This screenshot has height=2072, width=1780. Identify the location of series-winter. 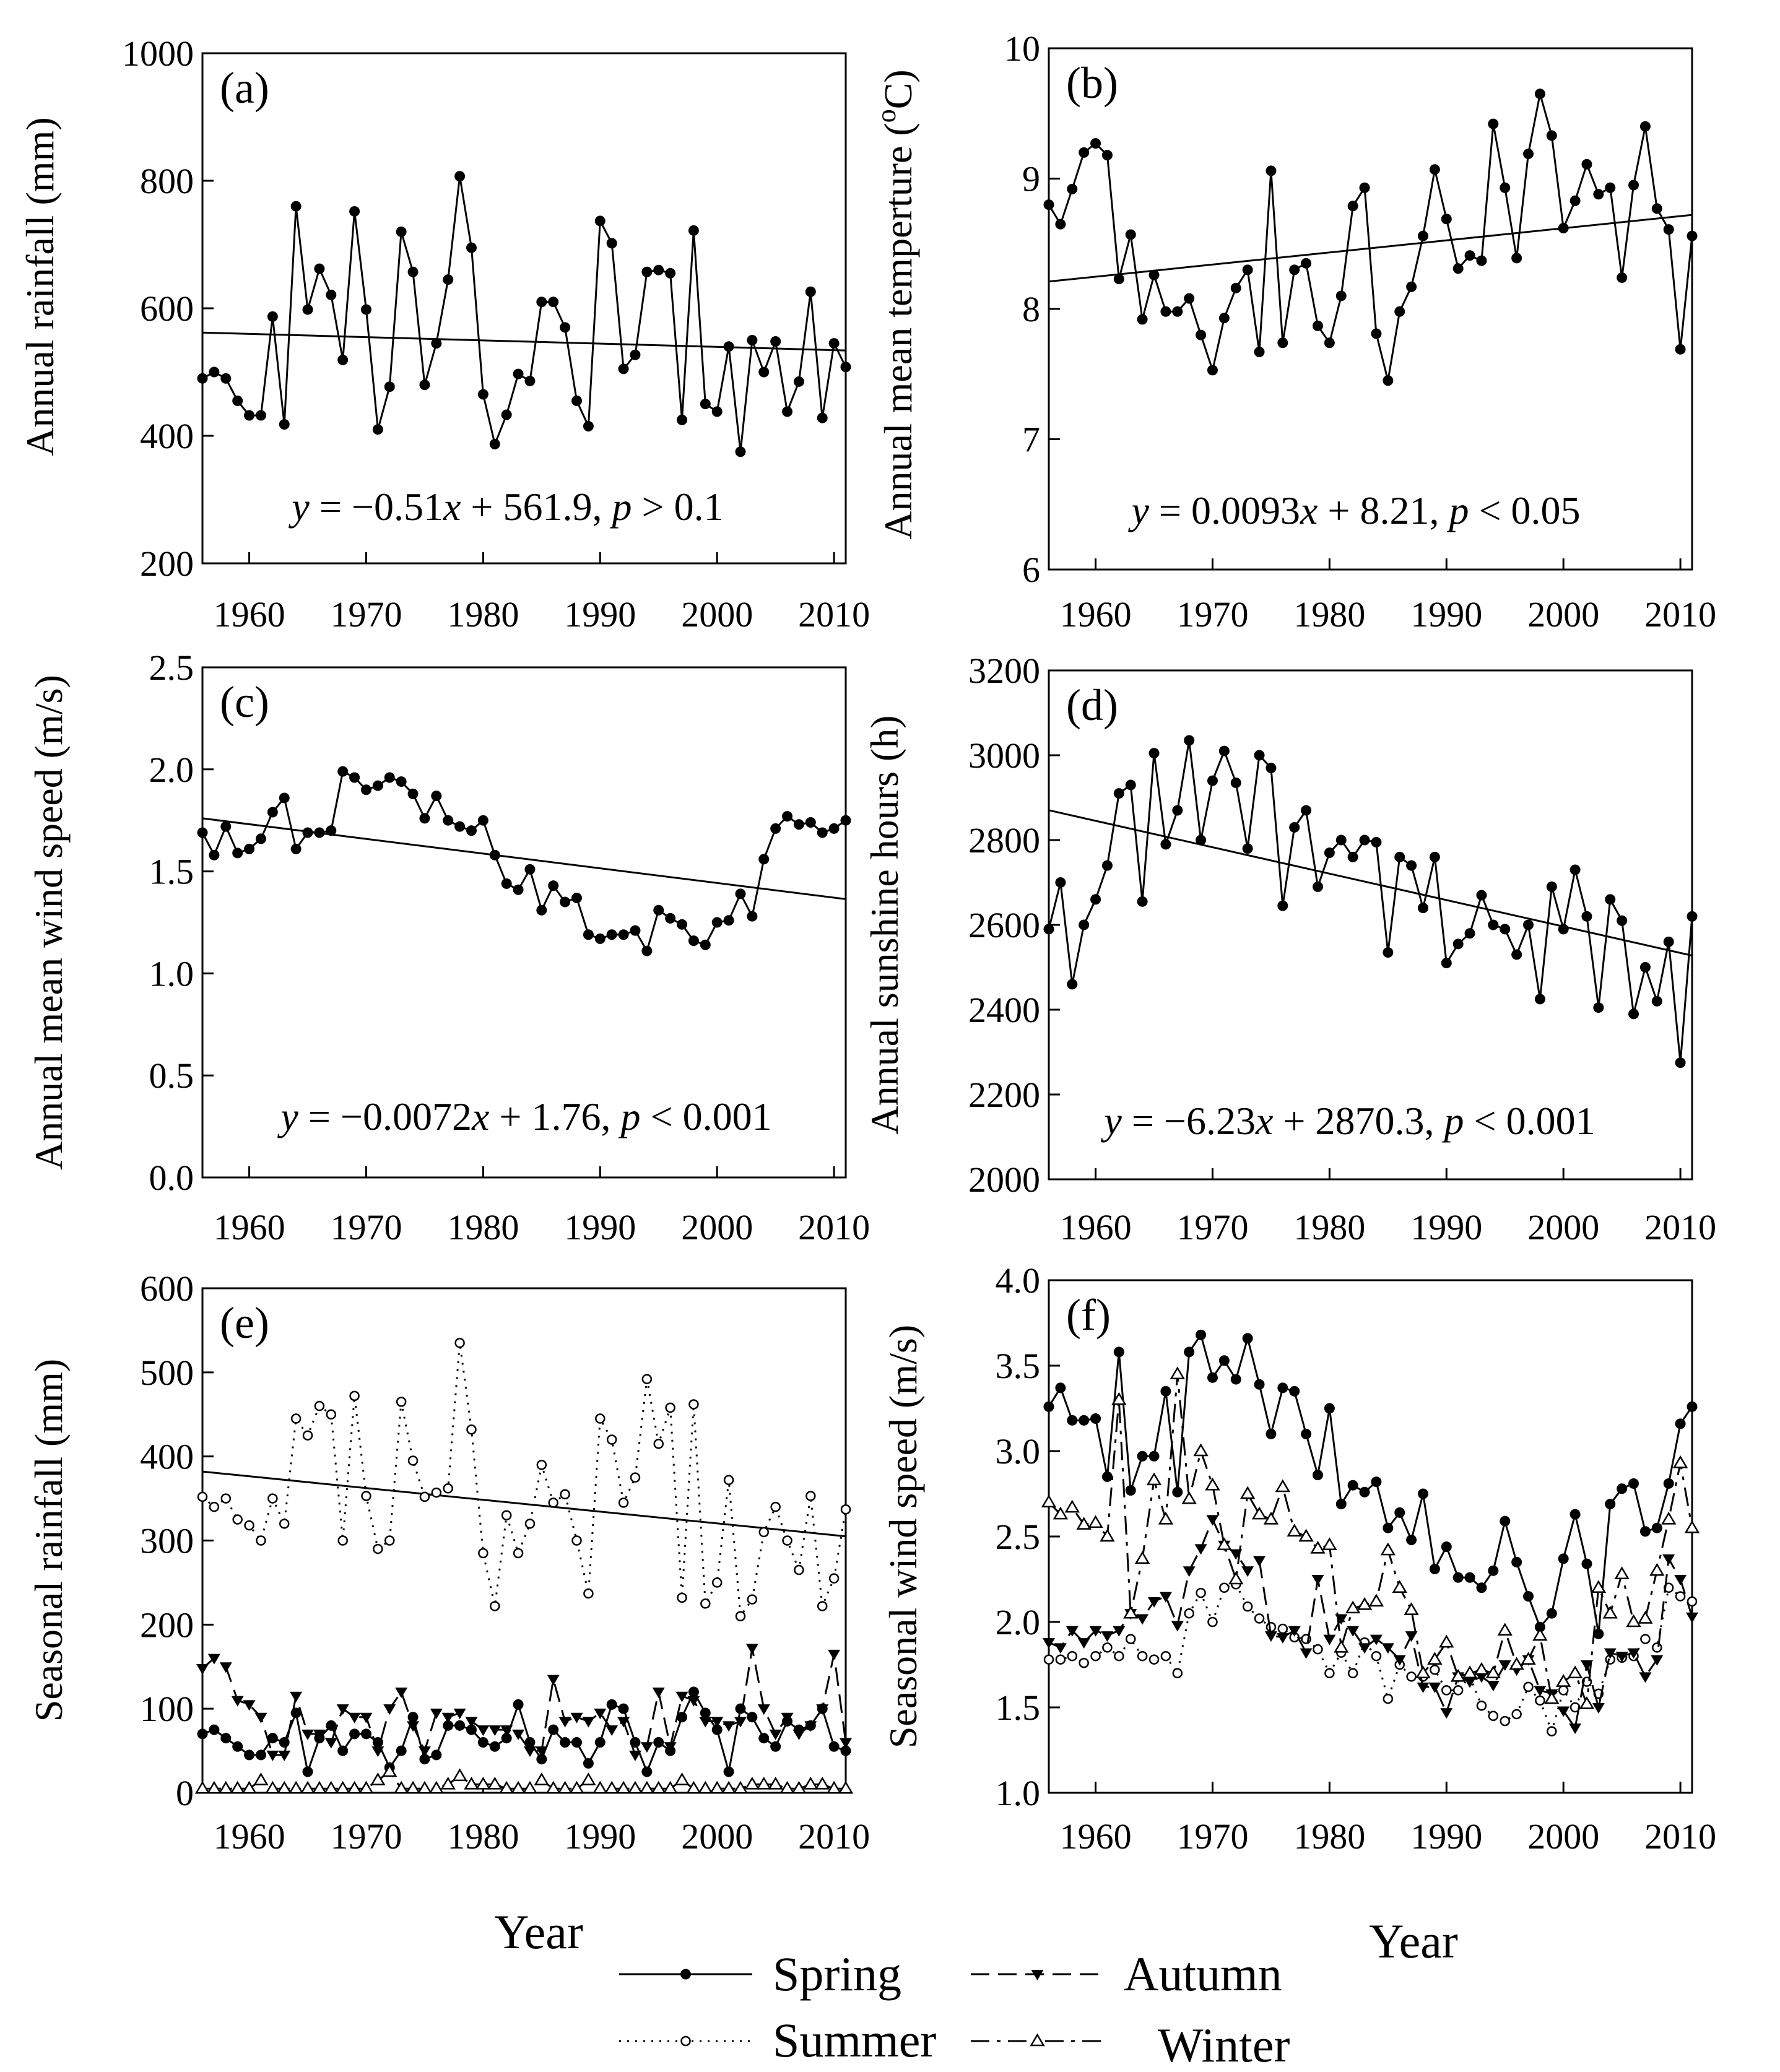
(1370, 1537).